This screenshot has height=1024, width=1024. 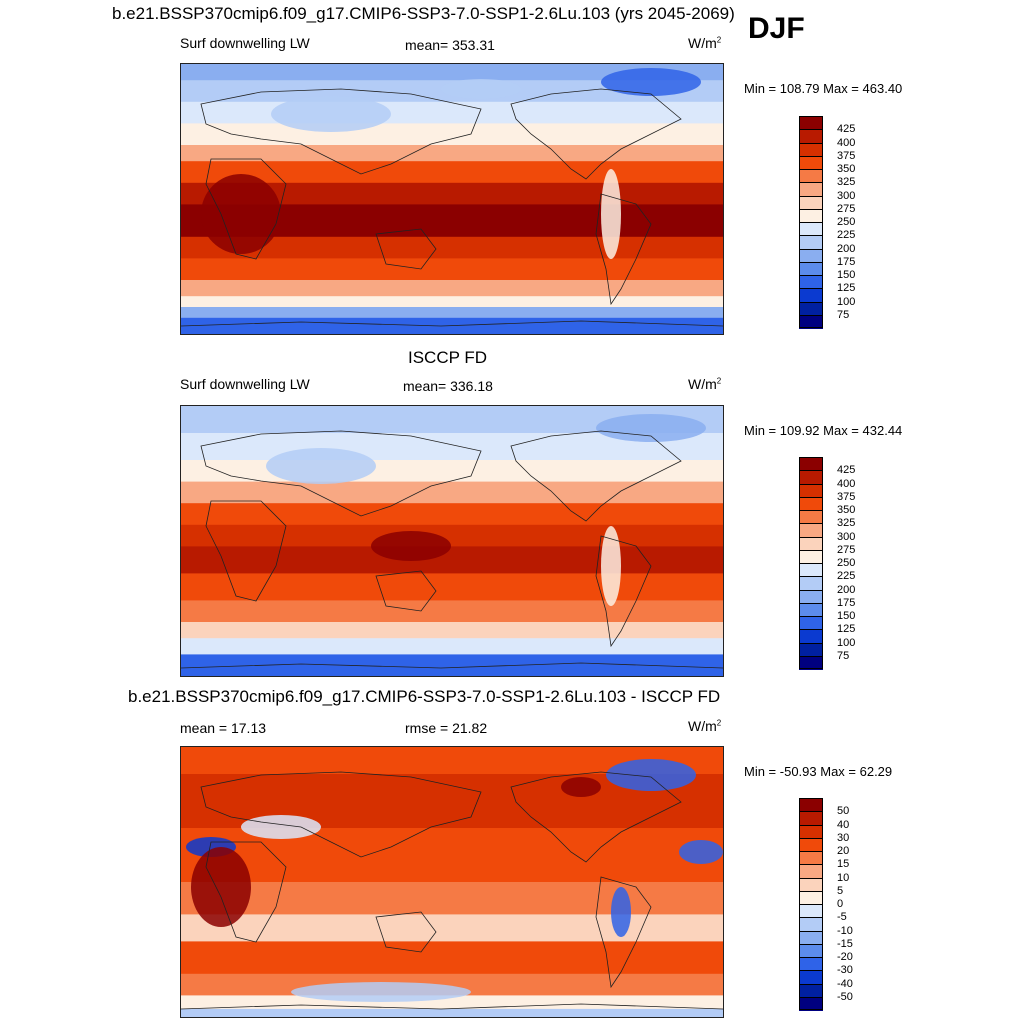 What do you see at coordinates (245, 384) in the screenshot?
I see `panel-2-variable-label: Surf downwelling LW` at bounding box center [245, 384].